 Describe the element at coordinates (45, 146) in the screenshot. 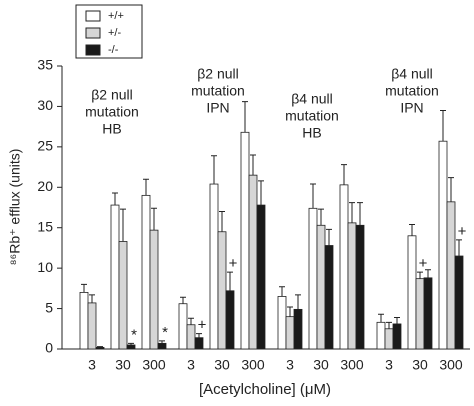

I see `y-tick-label: 25` at that location.